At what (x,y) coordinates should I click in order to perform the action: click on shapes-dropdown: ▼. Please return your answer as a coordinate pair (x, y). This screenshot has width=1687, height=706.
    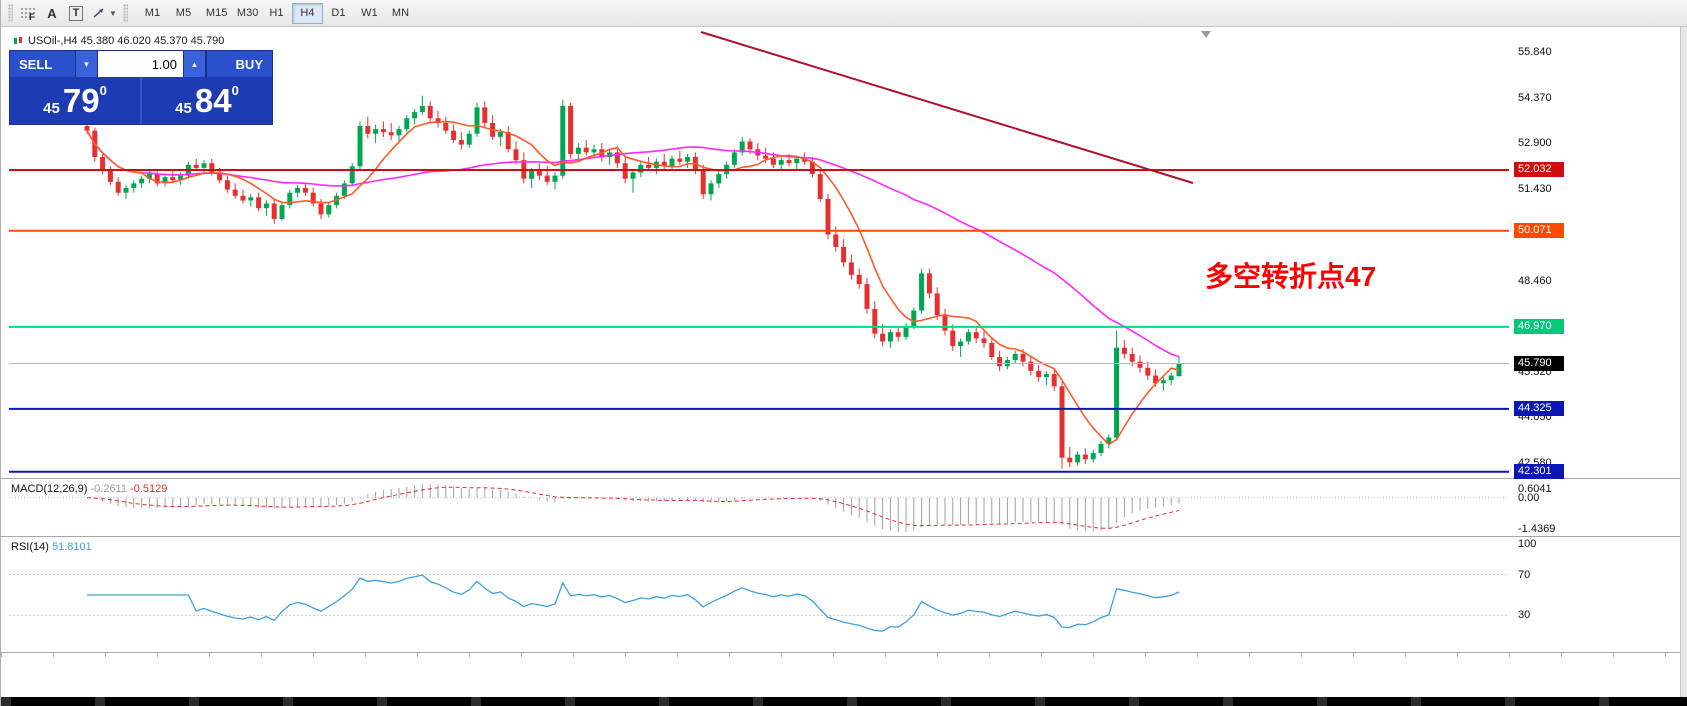
    Looking at the image, I should click on (104, 13).